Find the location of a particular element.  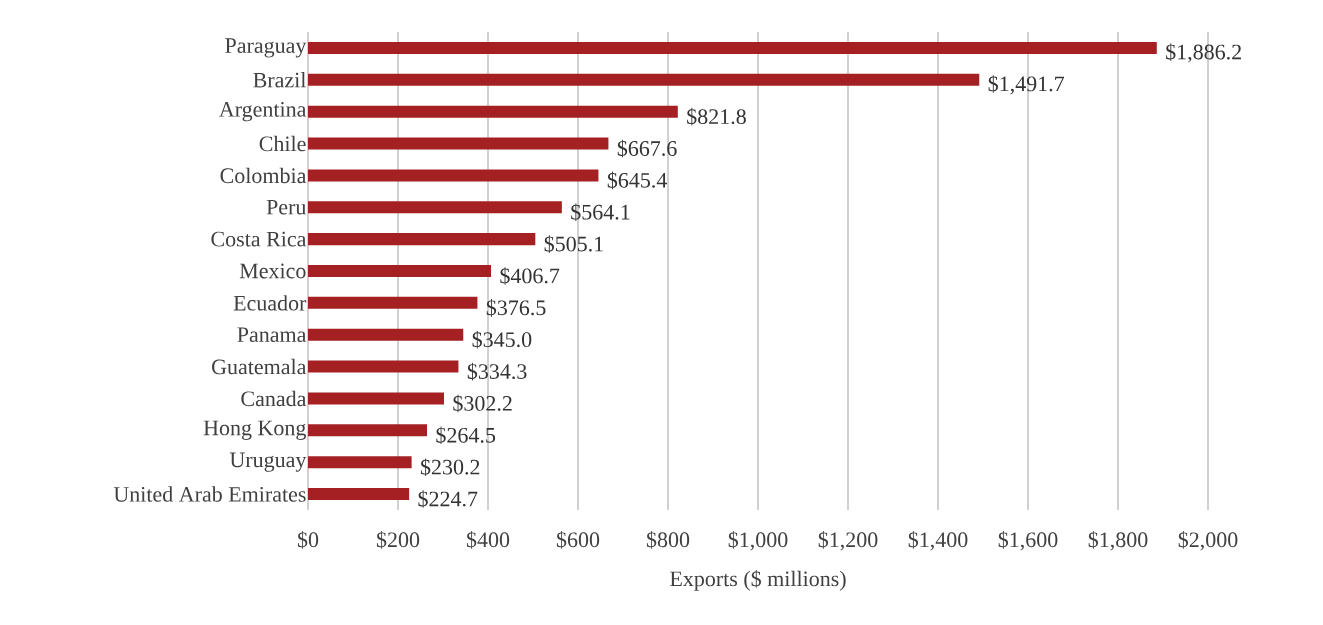

y-tick-label: Peru is located at coordinates (286, 207).